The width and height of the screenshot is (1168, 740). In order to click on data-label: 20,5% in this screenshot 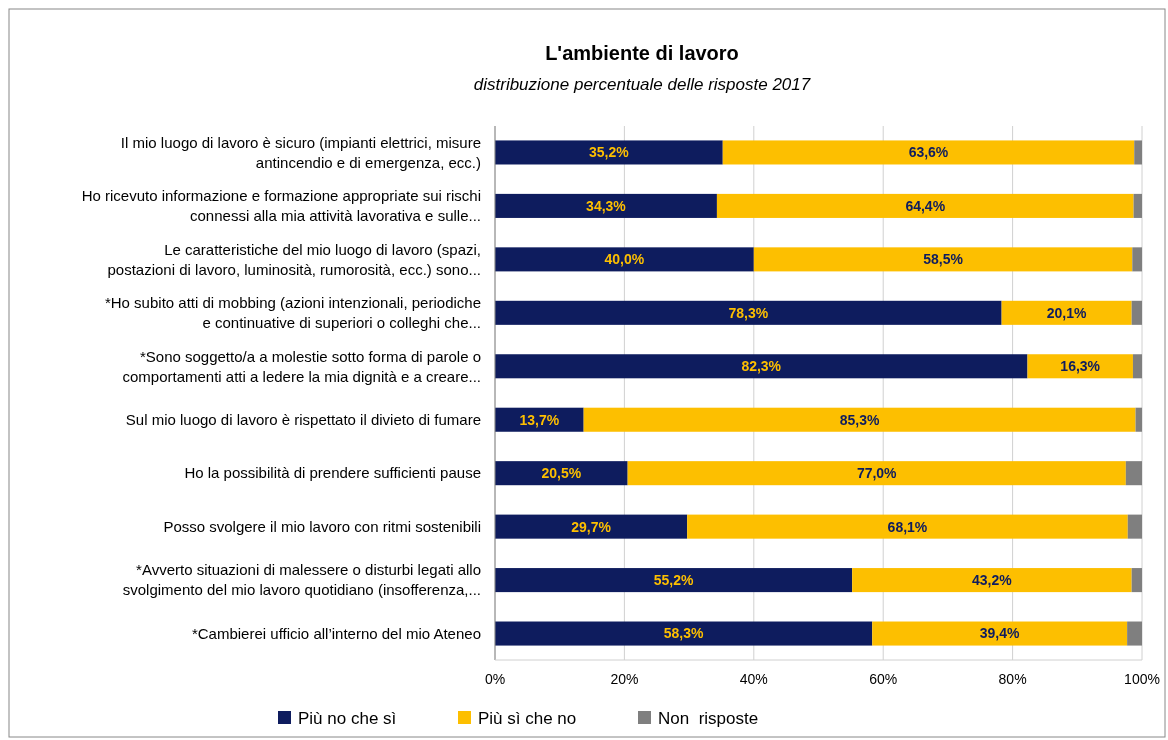, I will do `click(561, 473)`.